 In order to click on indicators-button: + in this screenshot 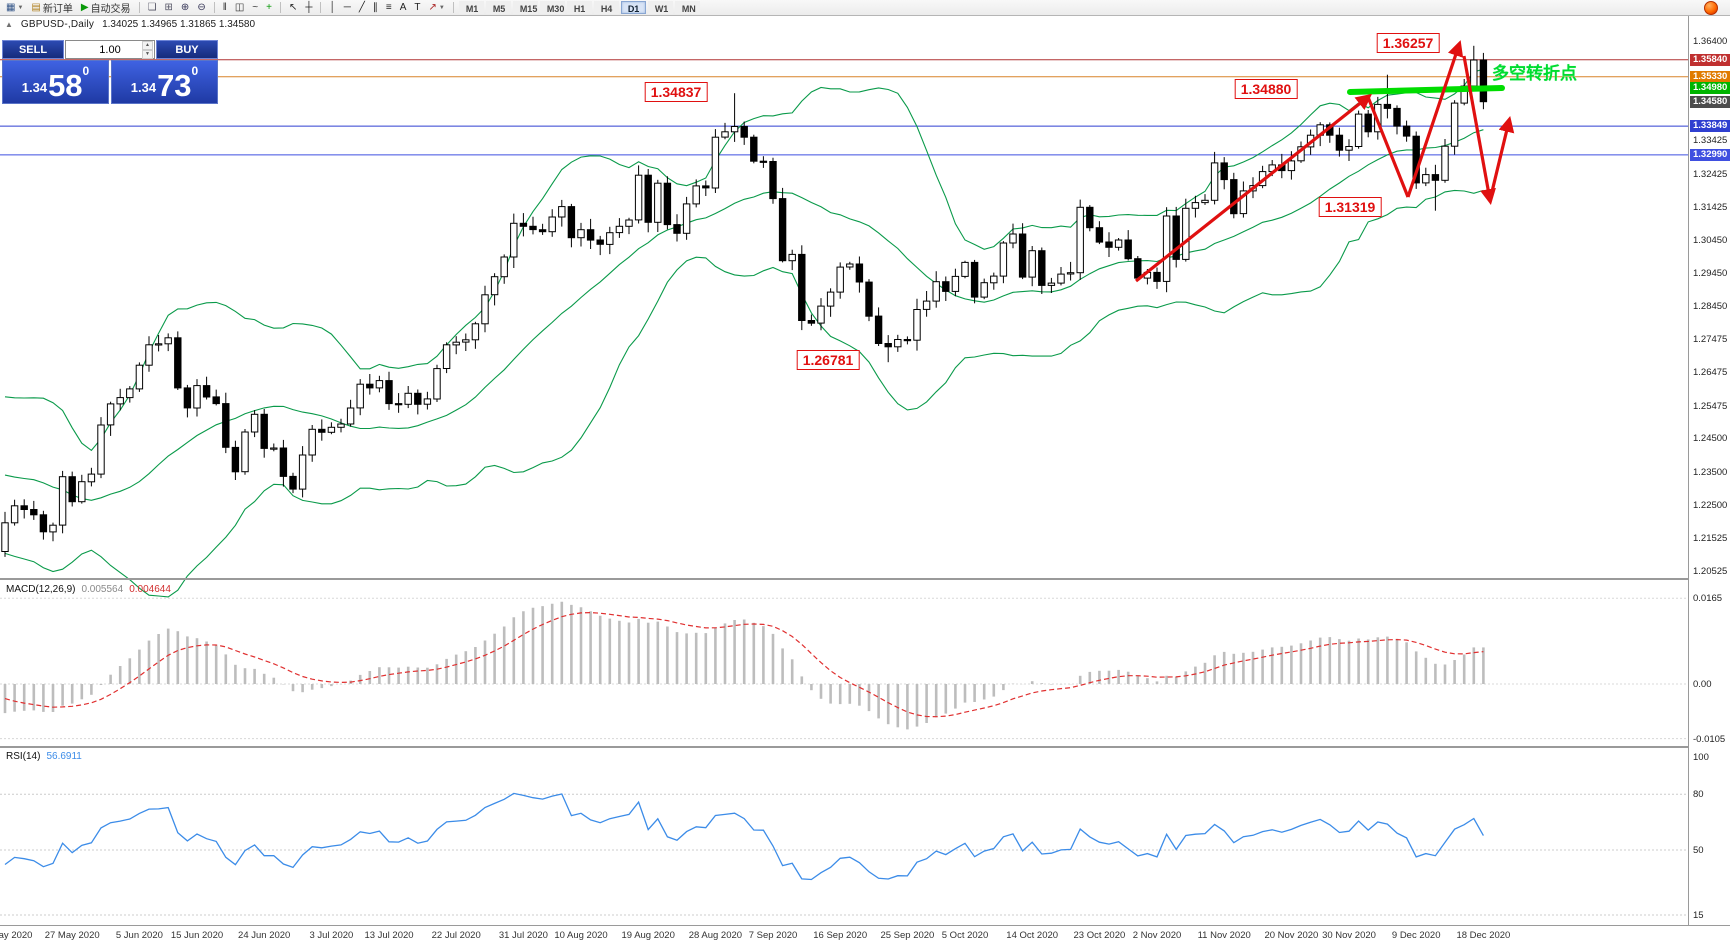, I will do `click(269, 8)`.